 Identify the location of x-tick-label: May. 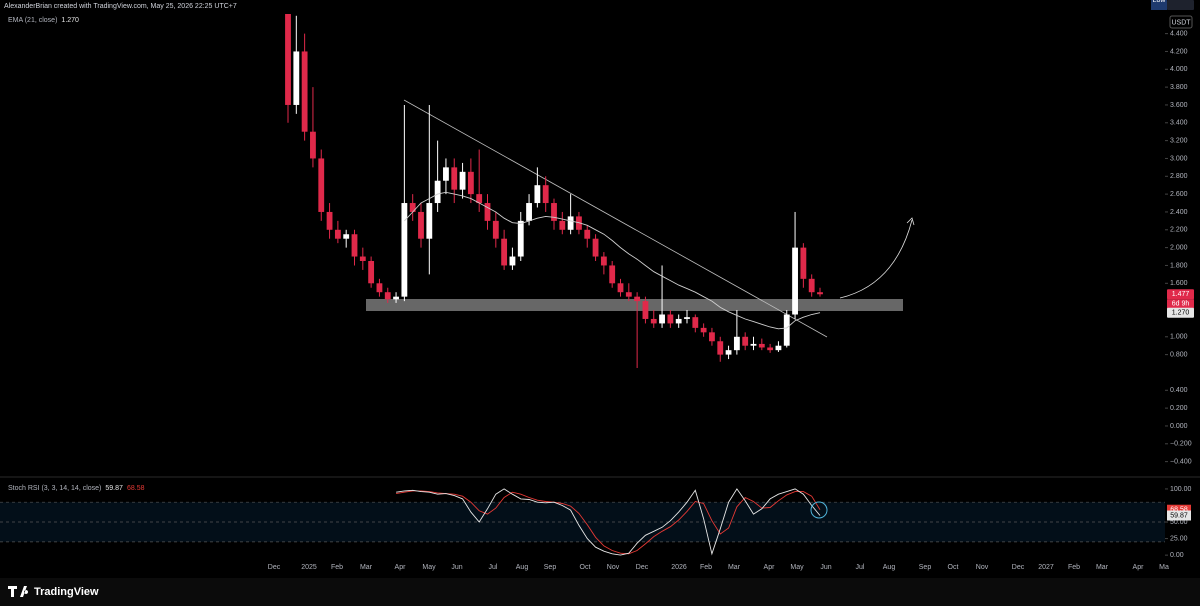
(429, 567).